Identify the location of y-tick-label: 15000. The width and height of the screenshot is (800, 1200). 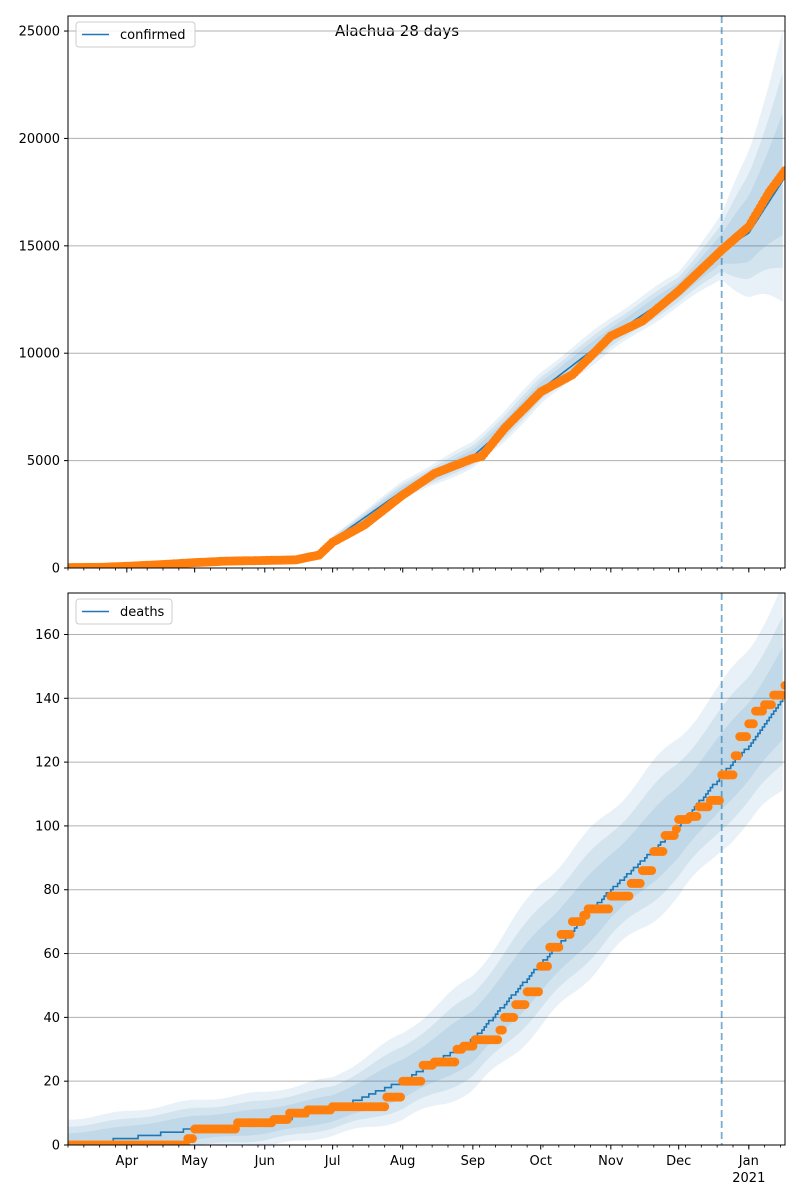
(39, 246).